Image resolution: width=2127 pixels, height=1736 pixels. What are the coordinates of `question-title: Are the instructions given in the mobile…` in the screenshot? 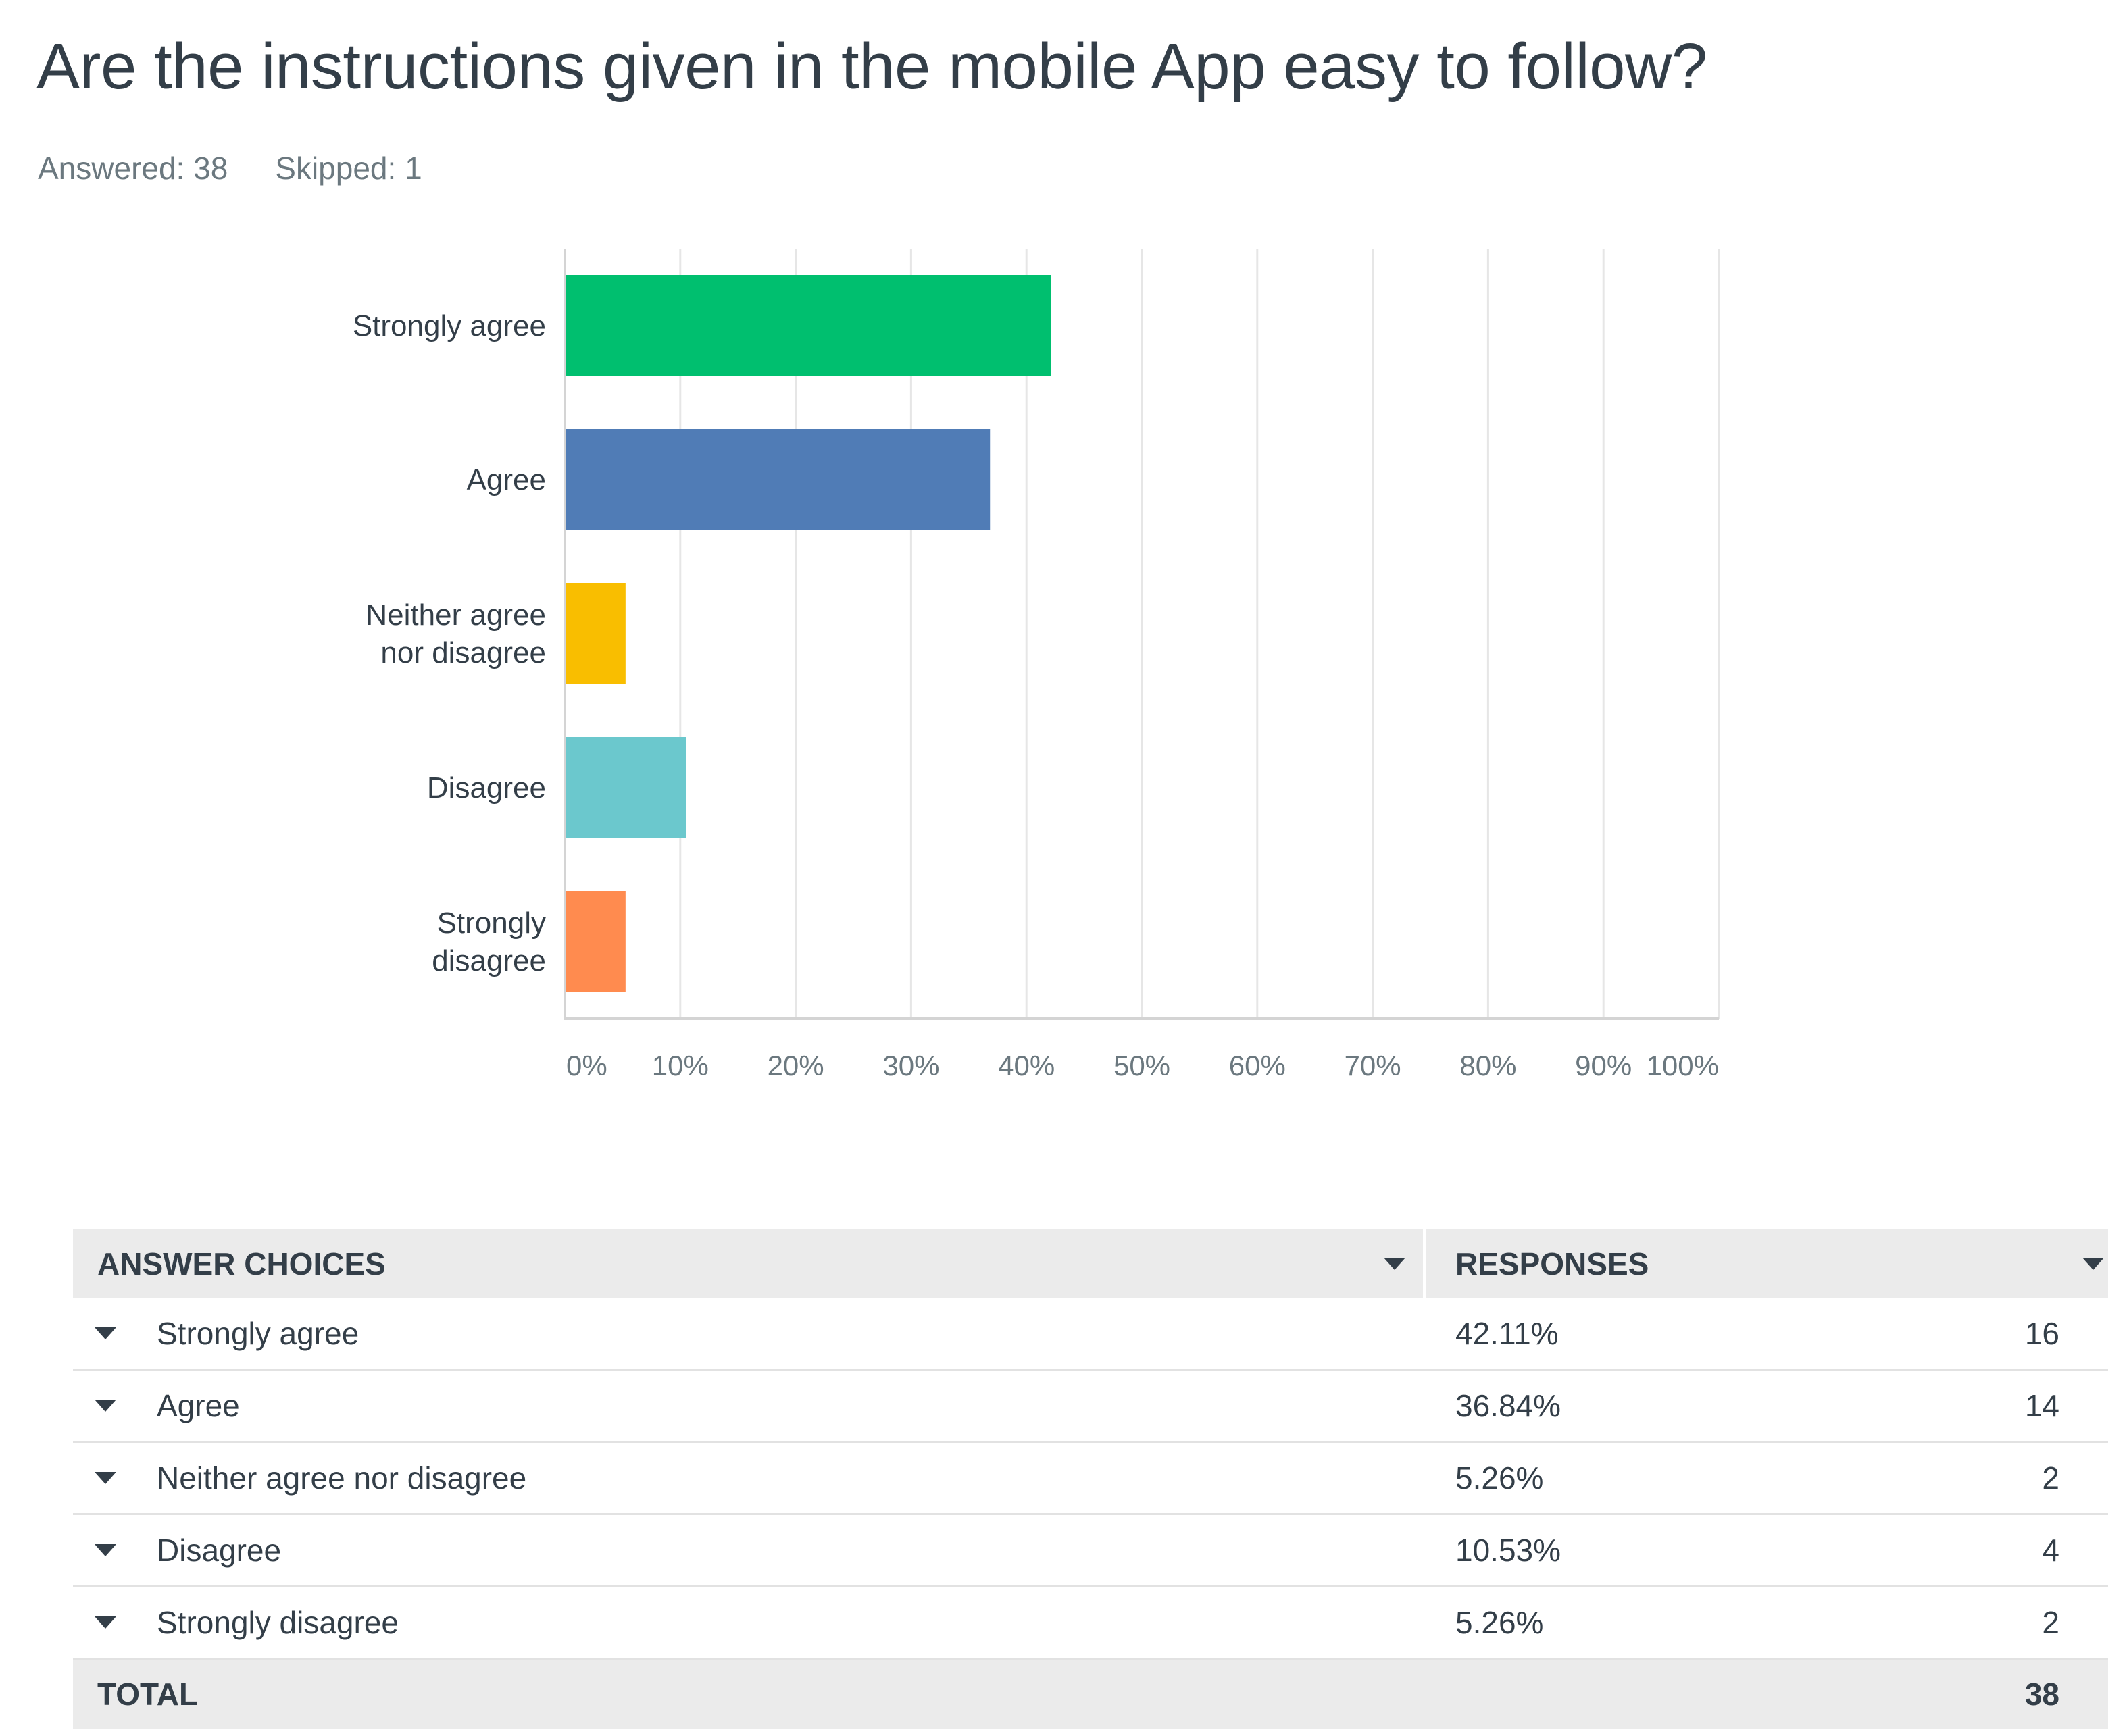 It's located at (871, 66).